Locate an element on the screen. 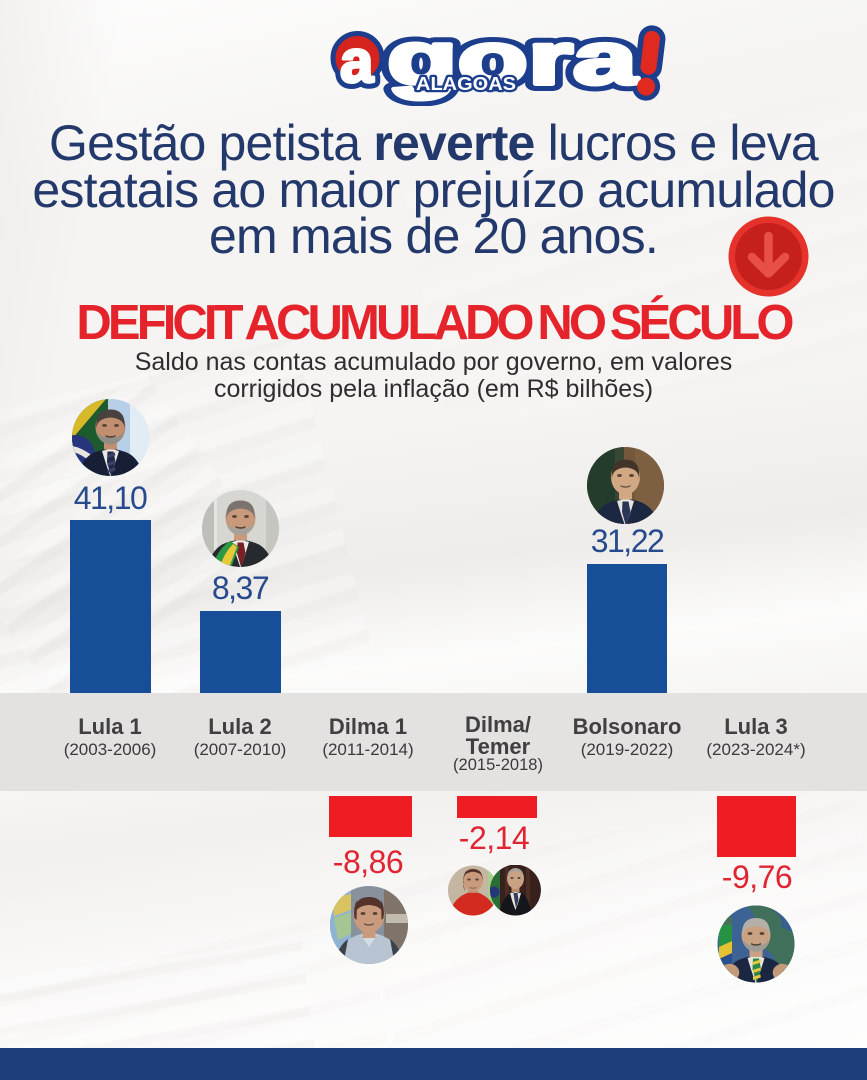 This screenshot has width=867, height=1080. svg-text: a is located at coordinates (357, 61).